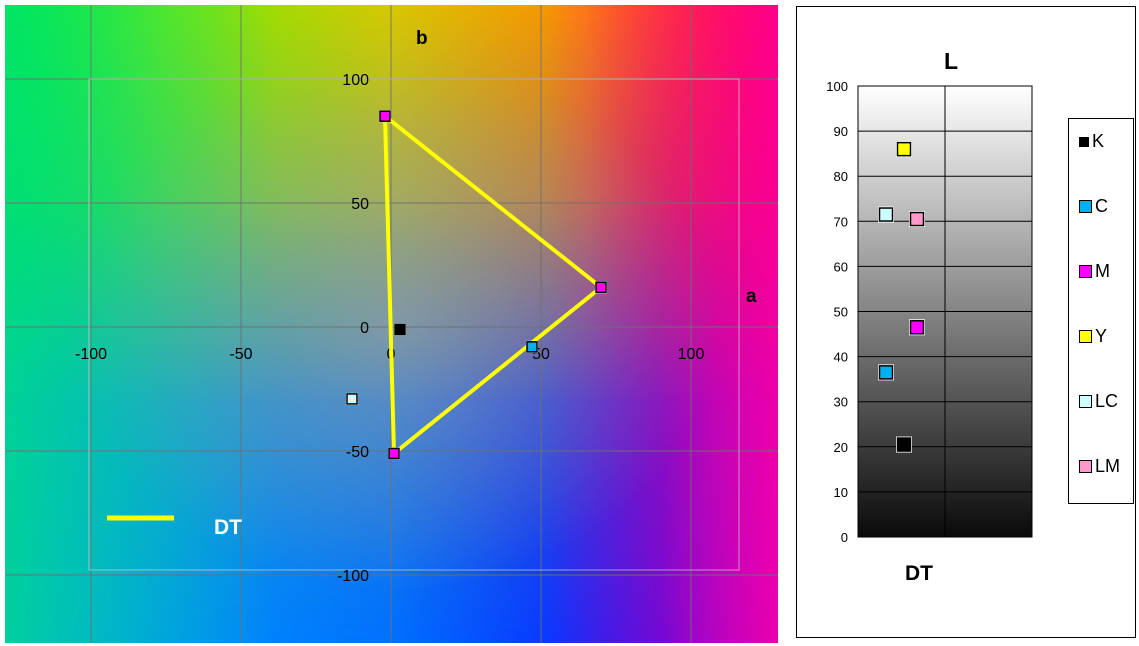 The width and height of the screenshot is (1139, 646). Describe the element at coordinates (400, 329) in the screenshot. I see `marker-k` at that location.